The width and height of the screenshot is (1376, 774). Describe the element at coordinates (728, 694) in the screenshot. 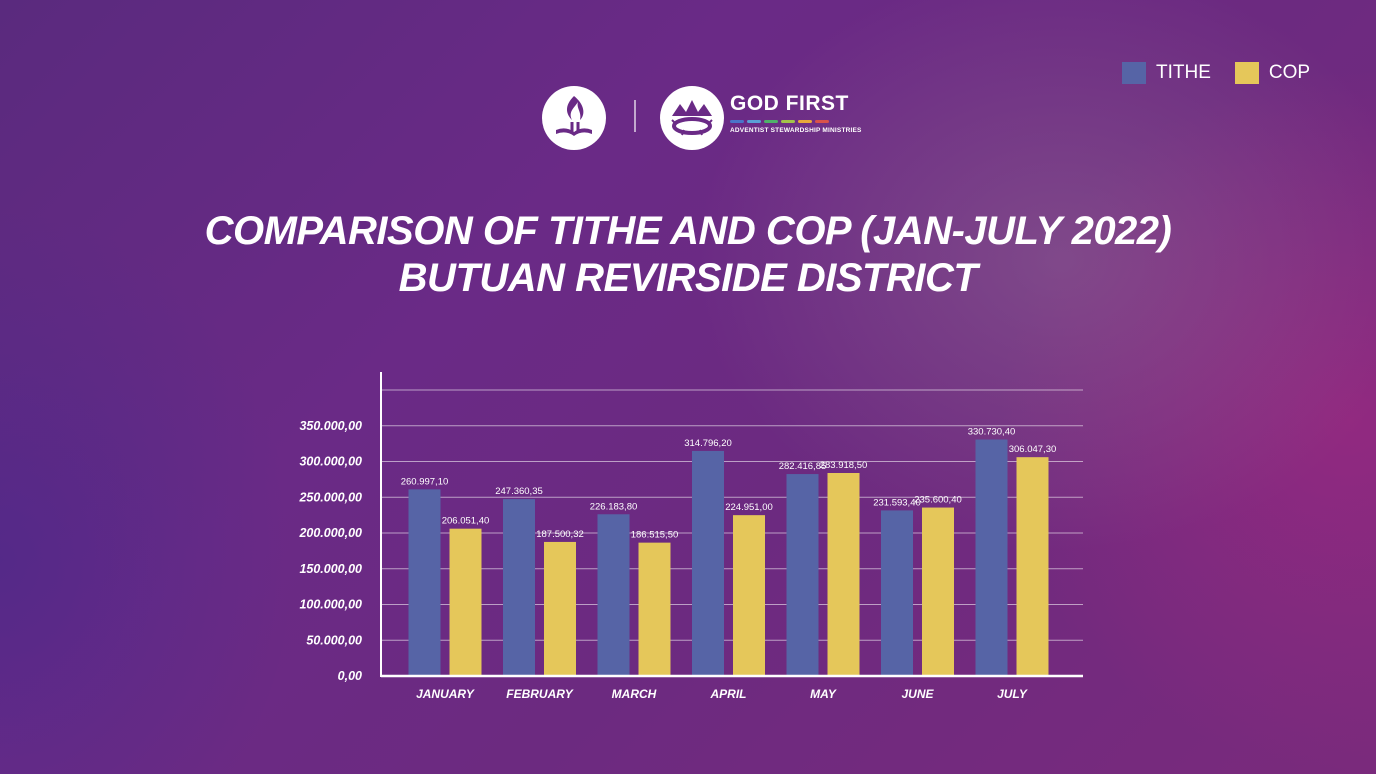

I see `x-tick-label: APRIL` at that location.